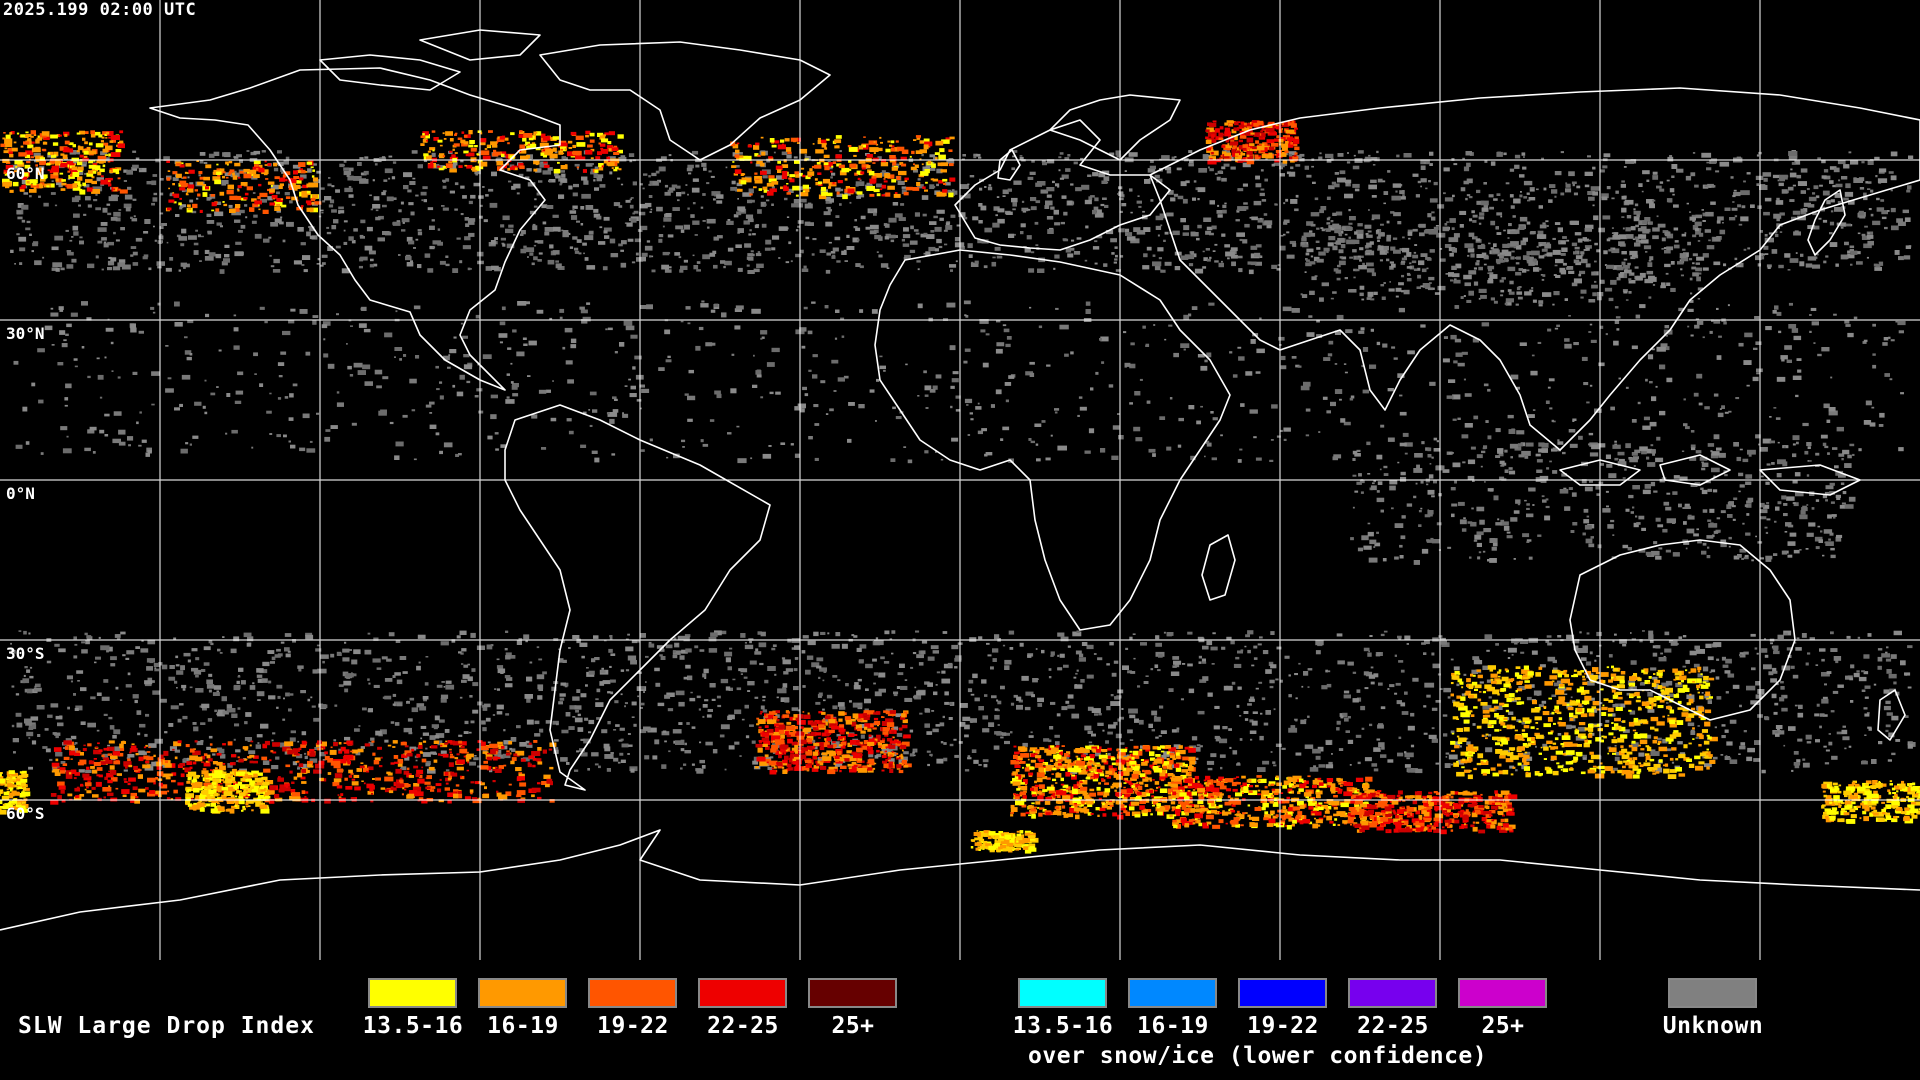 The height and width of the screenshot is (1080, 1920). What do you see at coordinates (1063, 1026) in the screenshot?
I see `label-snow-1: 13.5-16` at bounding box center [1063, 1026].